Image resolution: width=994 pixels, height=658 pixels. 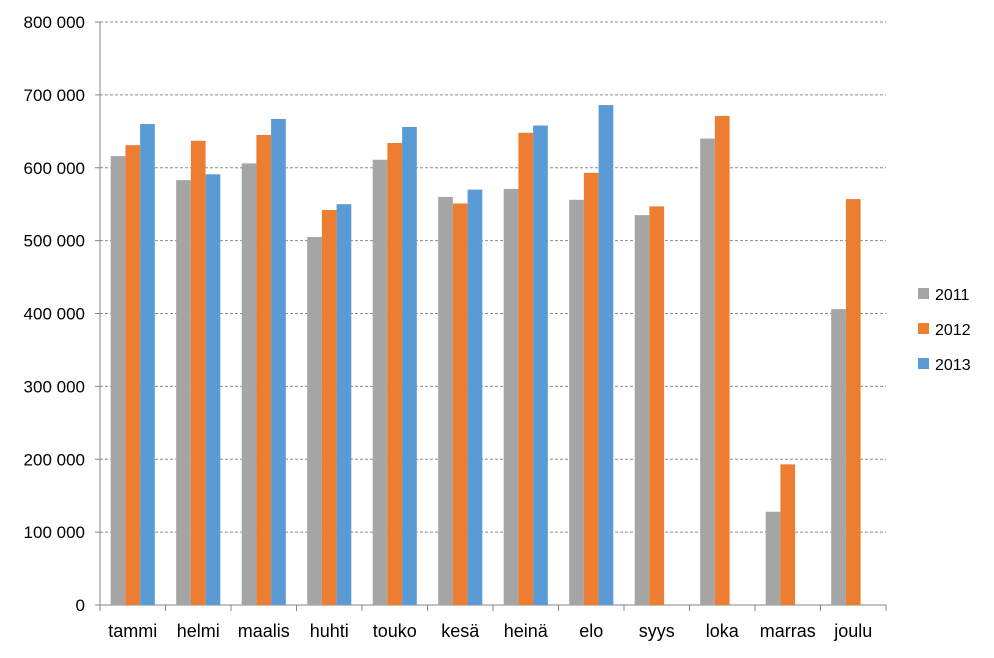 I want to click on x-category-label: loka, so click(x=723, y=631).